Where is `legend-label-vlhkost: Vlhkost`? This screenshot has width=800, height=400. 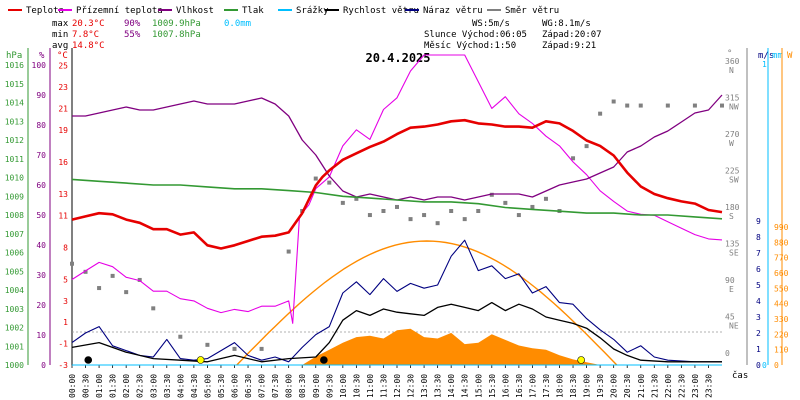 legend-label-vlhkost: Vlhkost is located at coordinates (195, 11).